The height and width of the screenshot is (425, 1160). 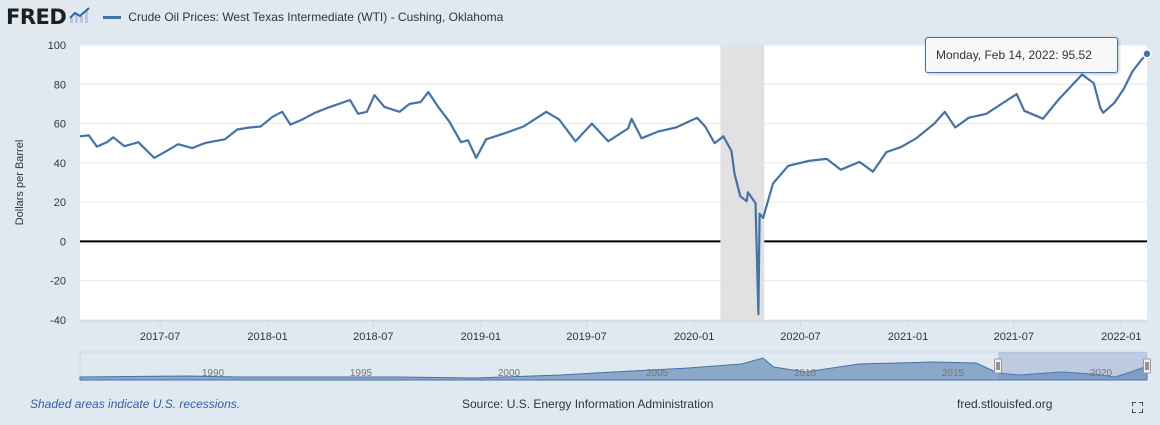 I want to click on site-link: fred.stlouisfed.org, so click(x=1005, y=404).